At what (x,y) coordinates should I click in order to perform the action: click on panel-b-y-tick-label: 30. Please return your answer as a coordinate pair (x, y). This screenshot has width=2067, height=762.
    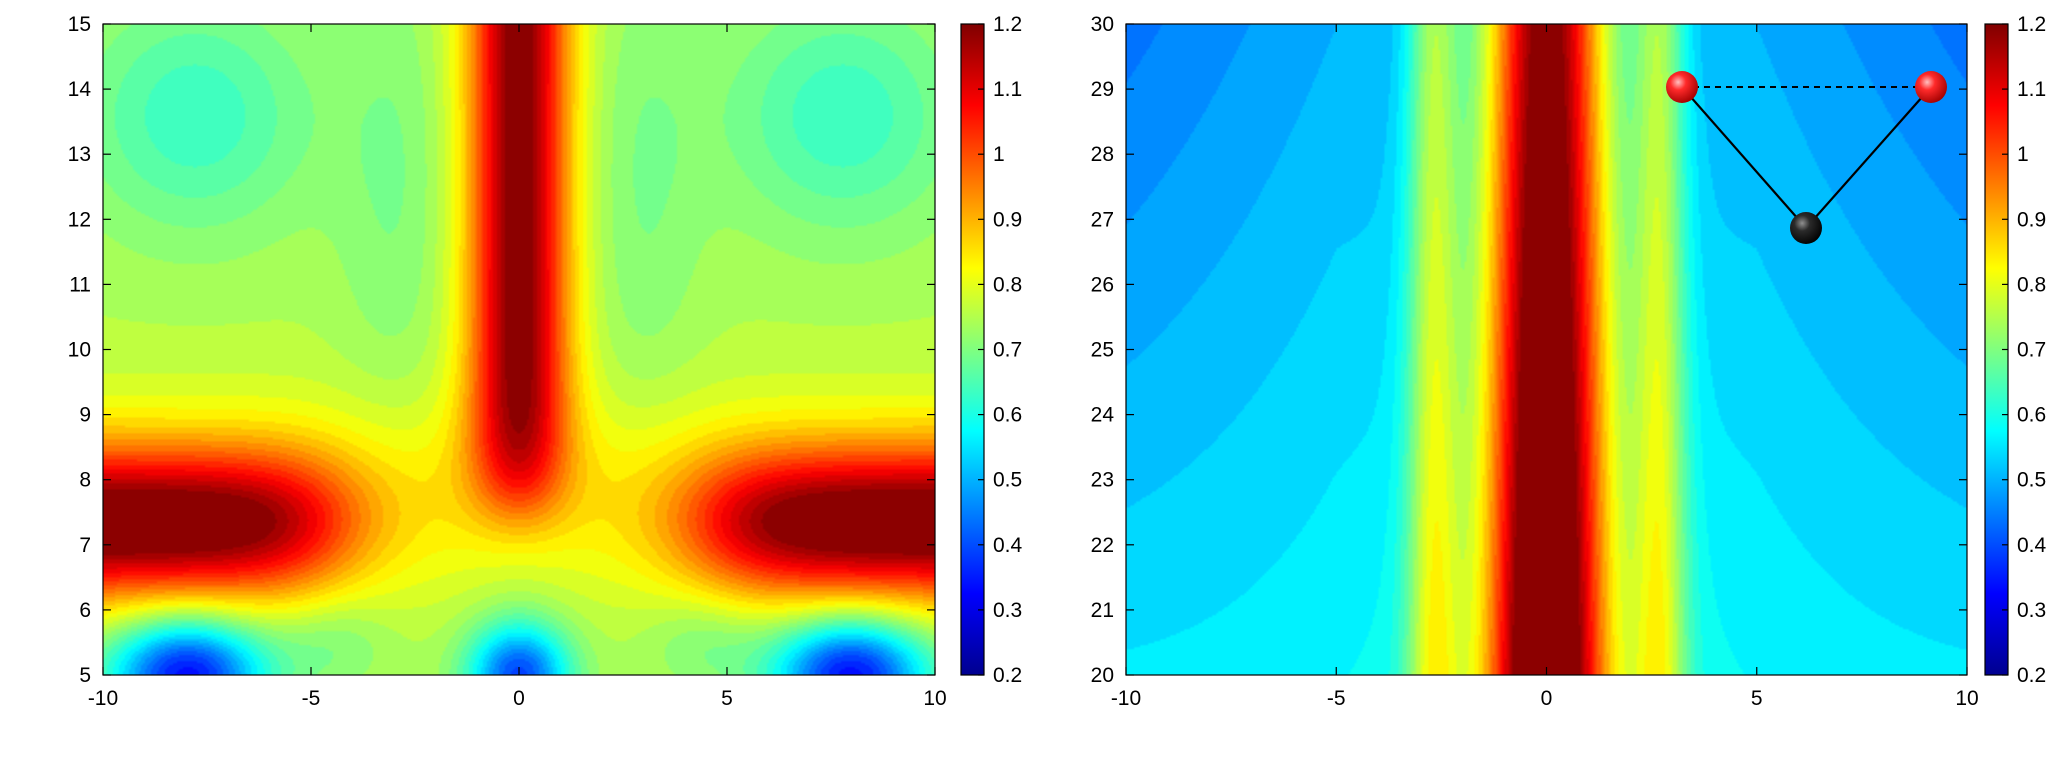
    Looking at the image, I should click on (1102, 24).